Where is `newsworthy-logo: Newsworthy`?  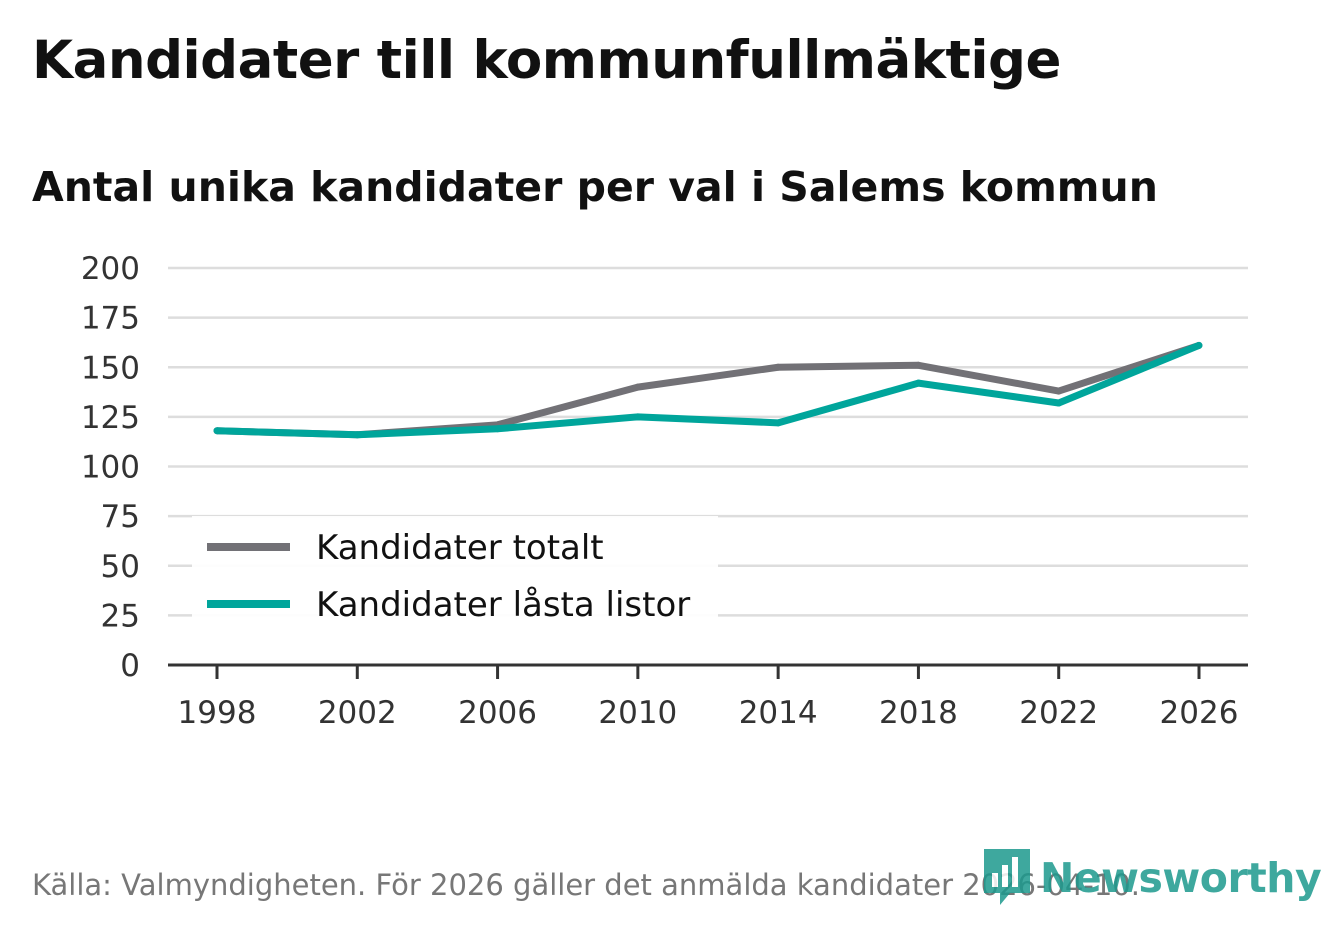 newsworthy-logo: Newsworthy is located at coordinates (1152, 878).